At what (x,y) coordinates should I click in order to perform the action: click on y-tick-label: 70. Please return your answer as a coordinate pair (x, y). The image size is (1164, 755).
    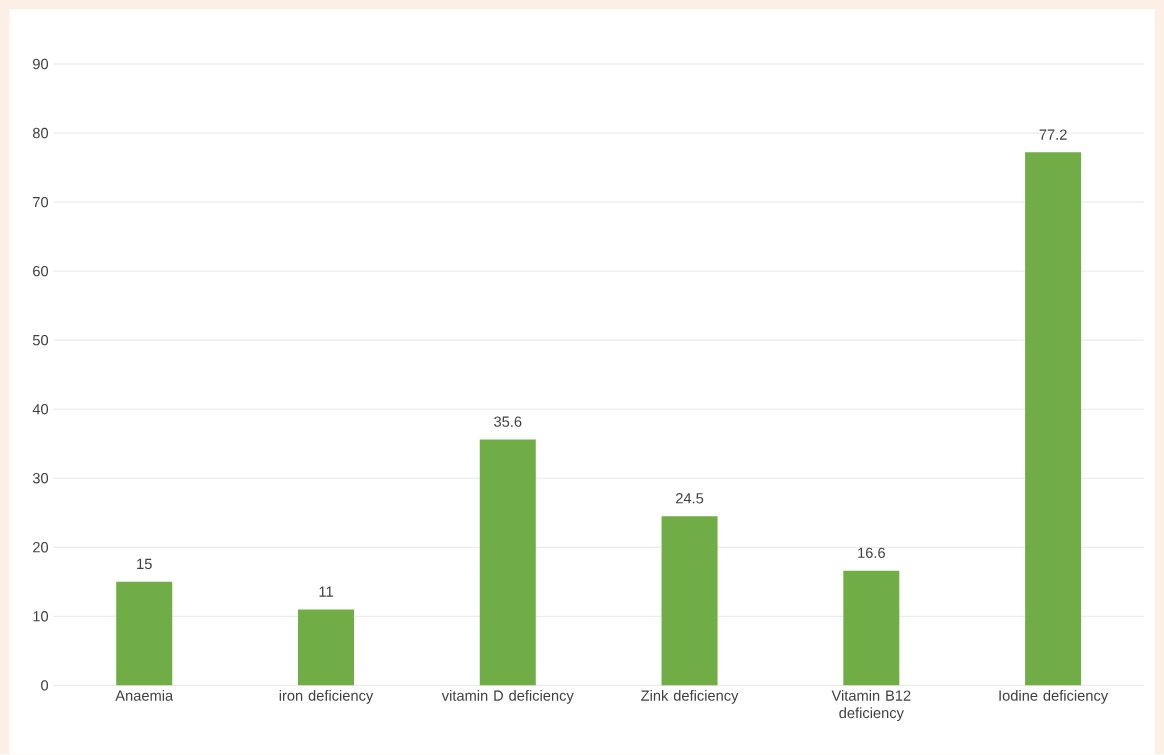
    Looking at the image, I should click on (41, 202).